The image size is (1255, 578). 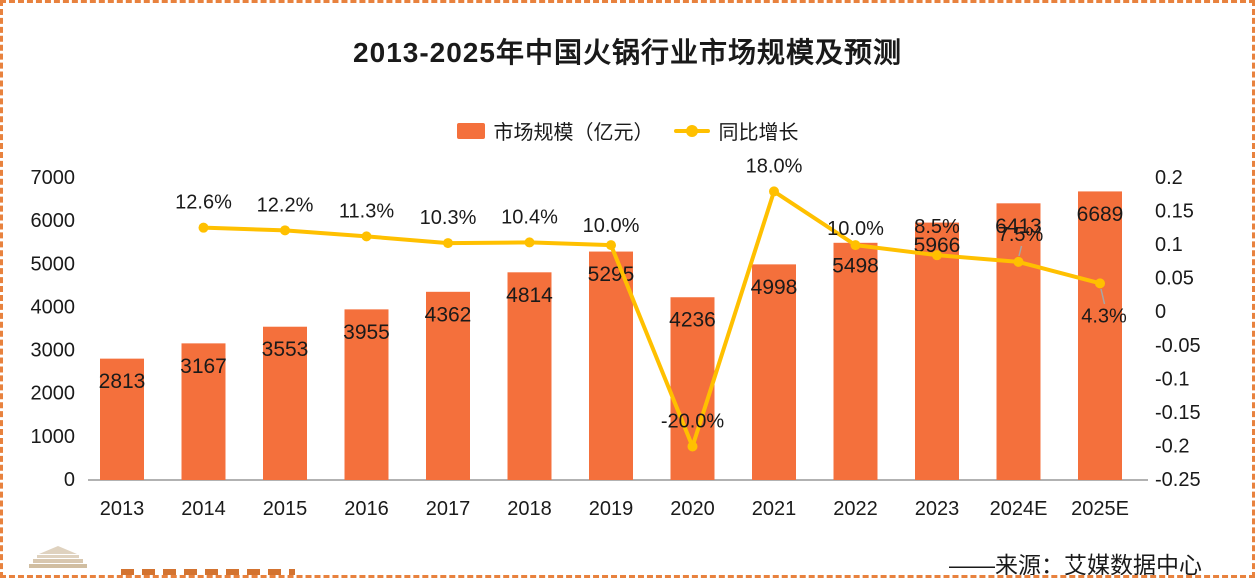 What do you see at coordinates (774, 191) in the screenshot?
I see `line-point-2021` at bounding box center [774, 191].